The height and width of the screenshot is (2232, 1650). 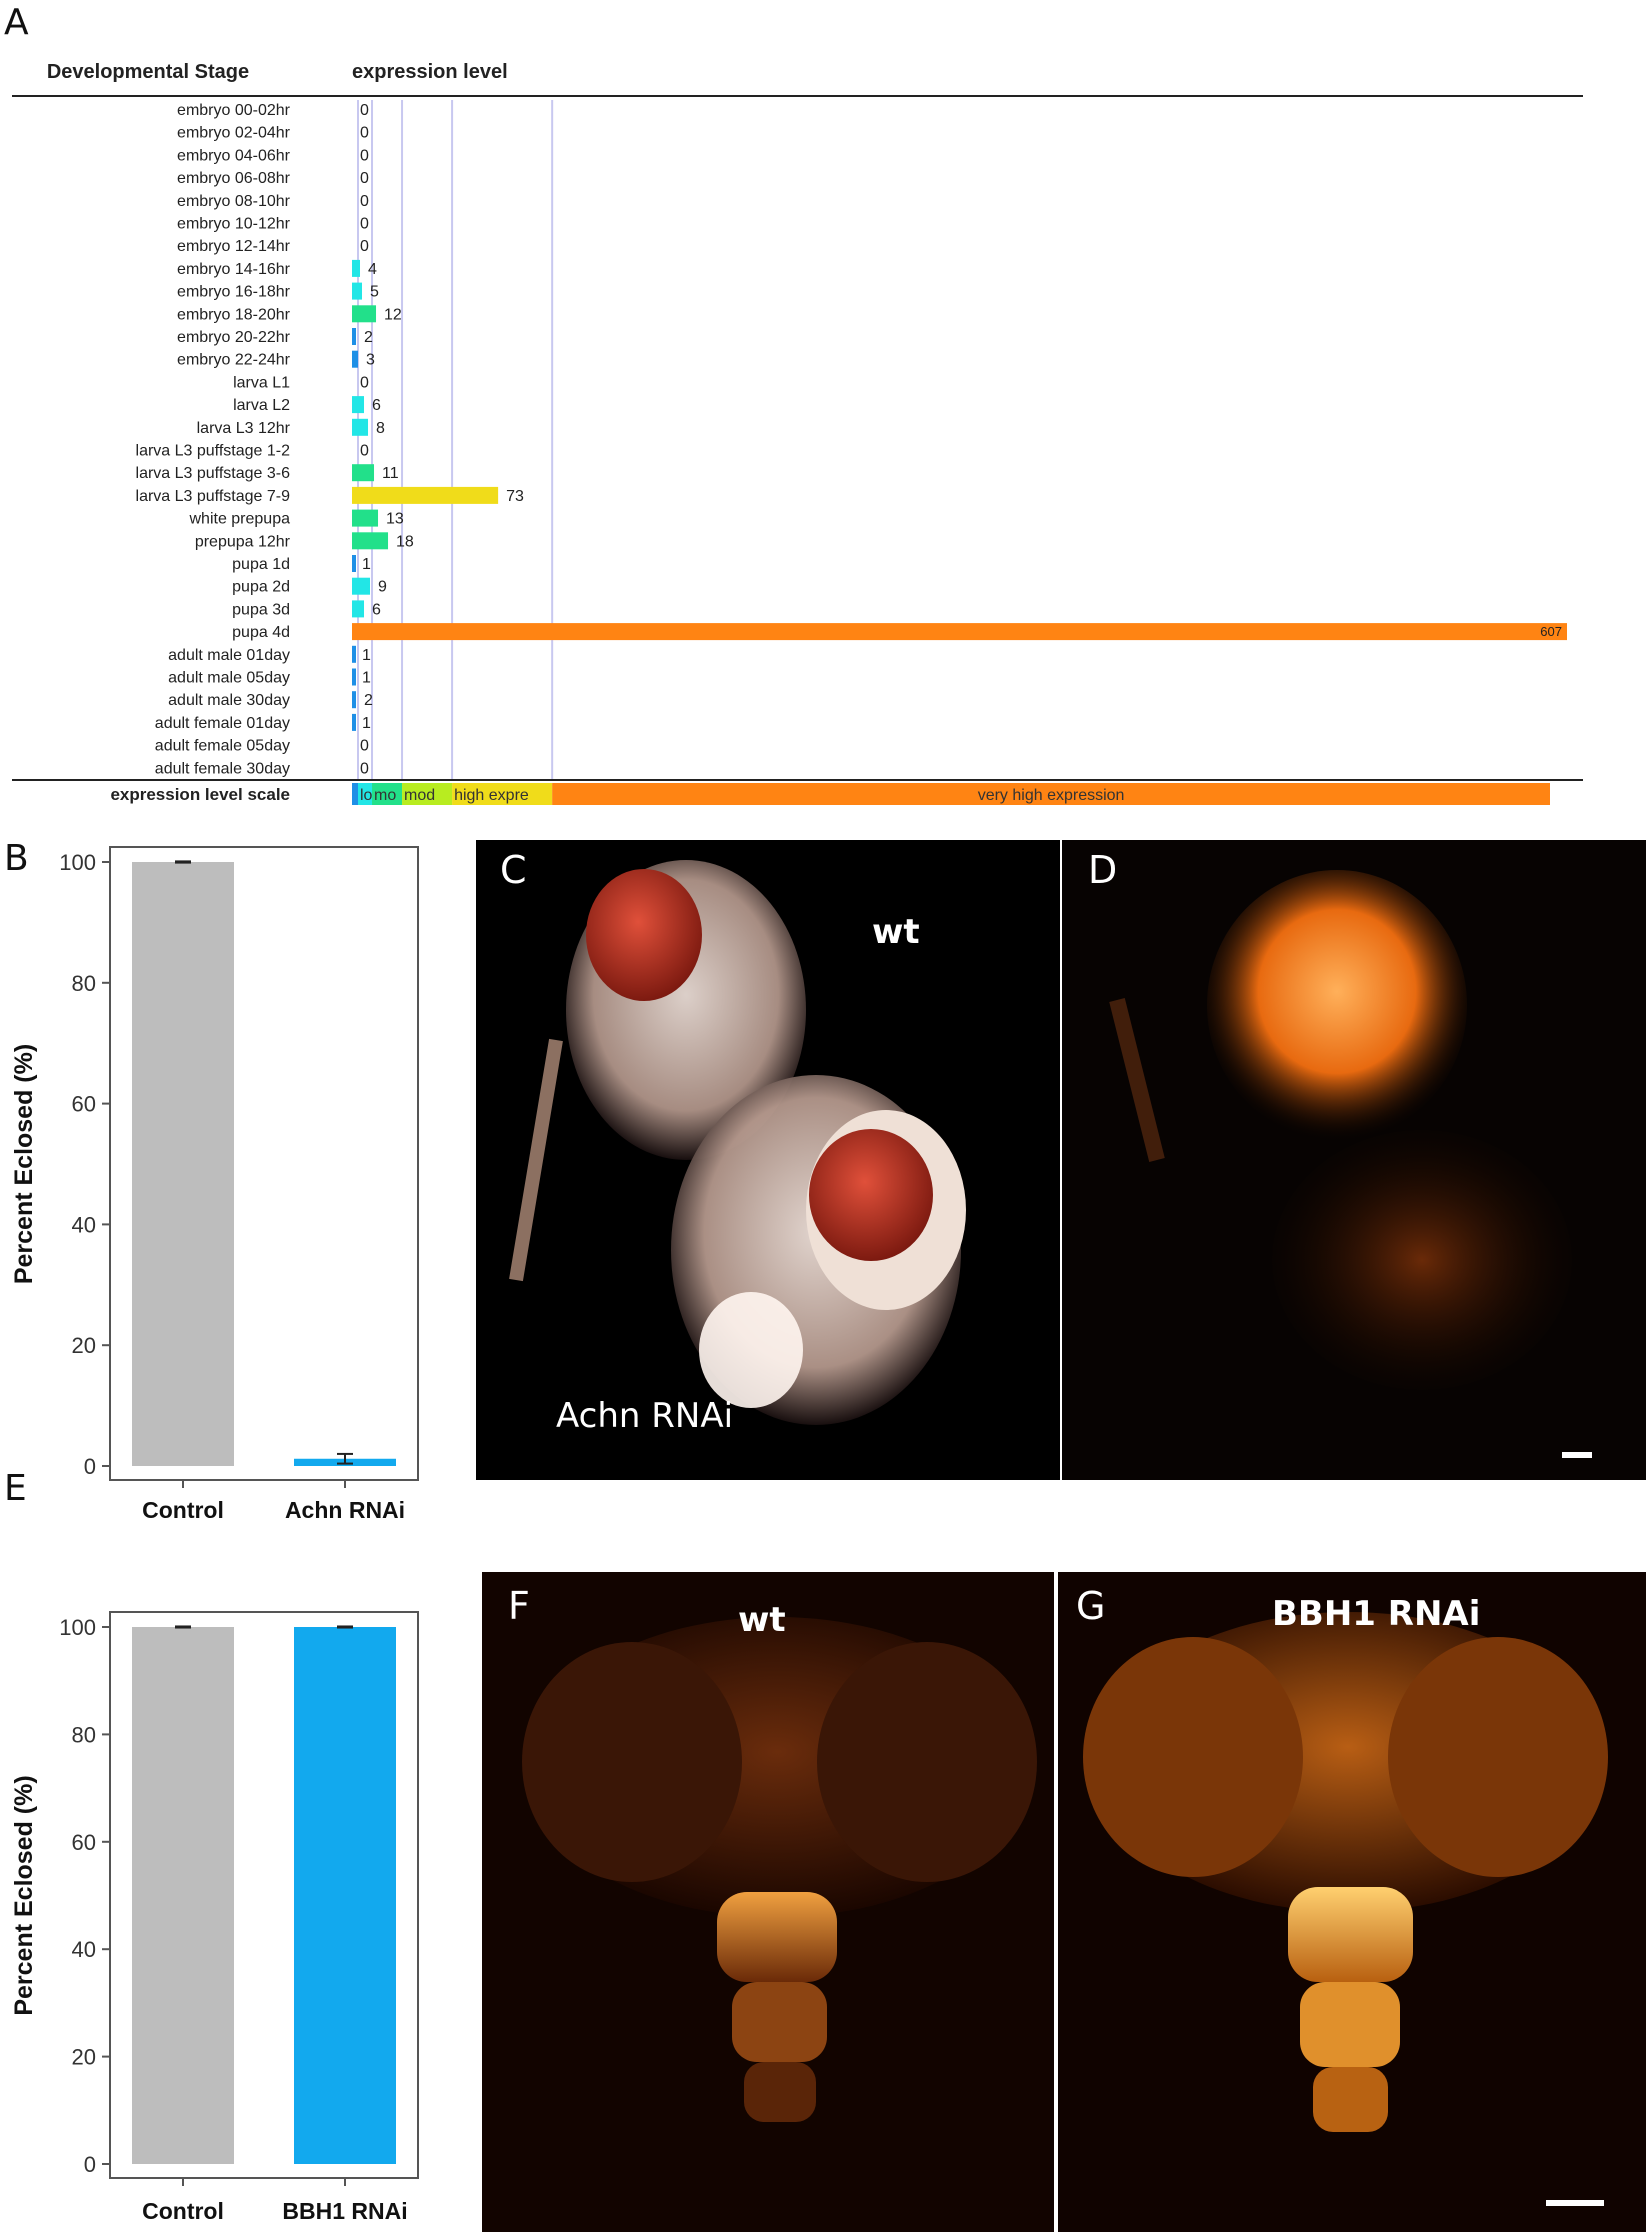 I want to click on stage-label: embryo 16-18hr, so click(x=234, y=292).